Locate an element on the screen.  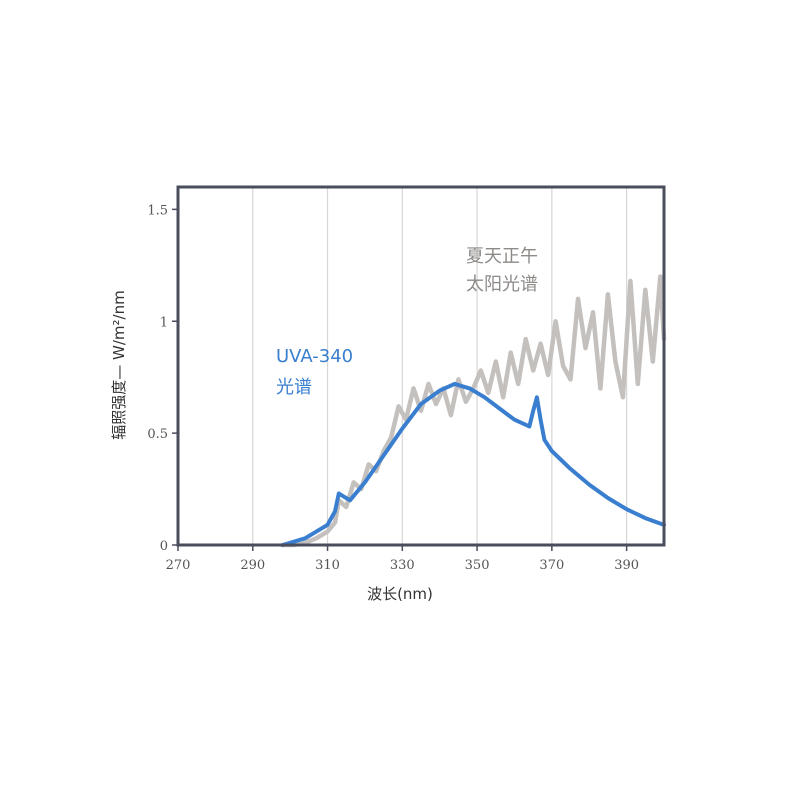
y-tick-label: 0.5 is located at coordinates (157, 434).